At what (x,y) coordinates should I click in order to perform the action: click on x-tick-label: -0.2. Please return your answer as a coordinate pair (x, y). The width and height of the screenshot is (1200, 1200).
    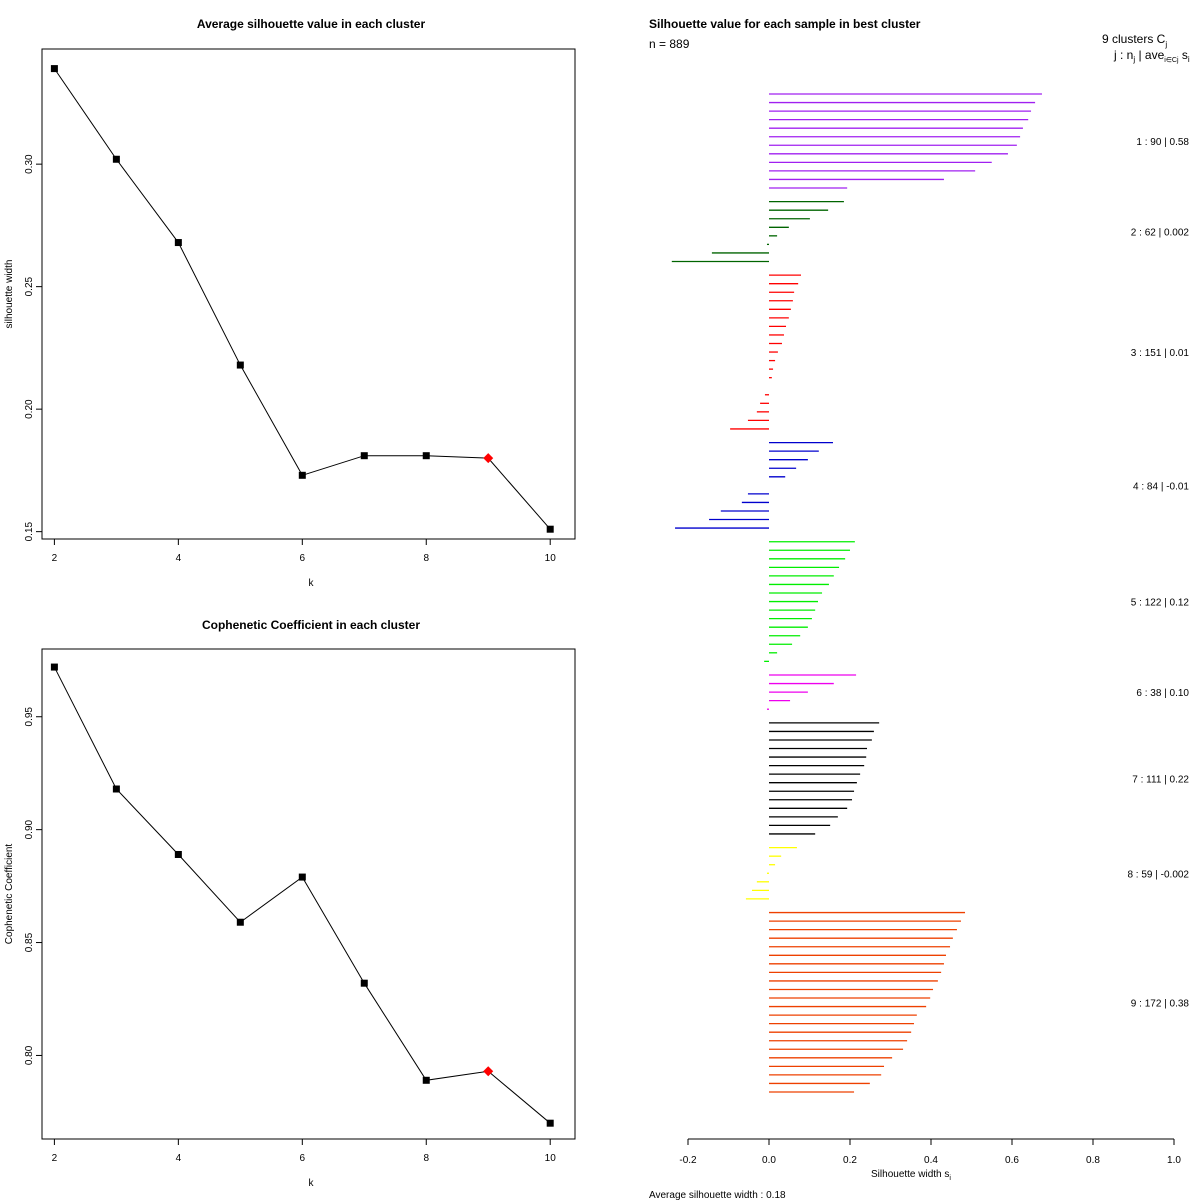
    Looking at the image, I should click on (688, 1160).